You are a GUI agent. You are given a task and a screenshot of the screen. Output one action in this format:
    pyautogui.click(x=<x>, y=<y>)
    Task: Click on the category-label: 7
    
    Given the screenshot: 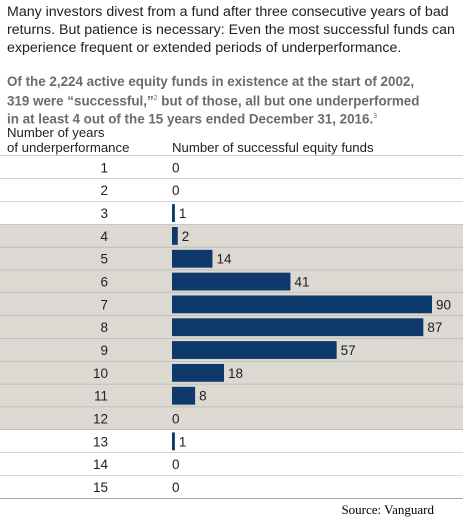 What is the action you would take?
    pyautogui.click(x=104, y=304)
    